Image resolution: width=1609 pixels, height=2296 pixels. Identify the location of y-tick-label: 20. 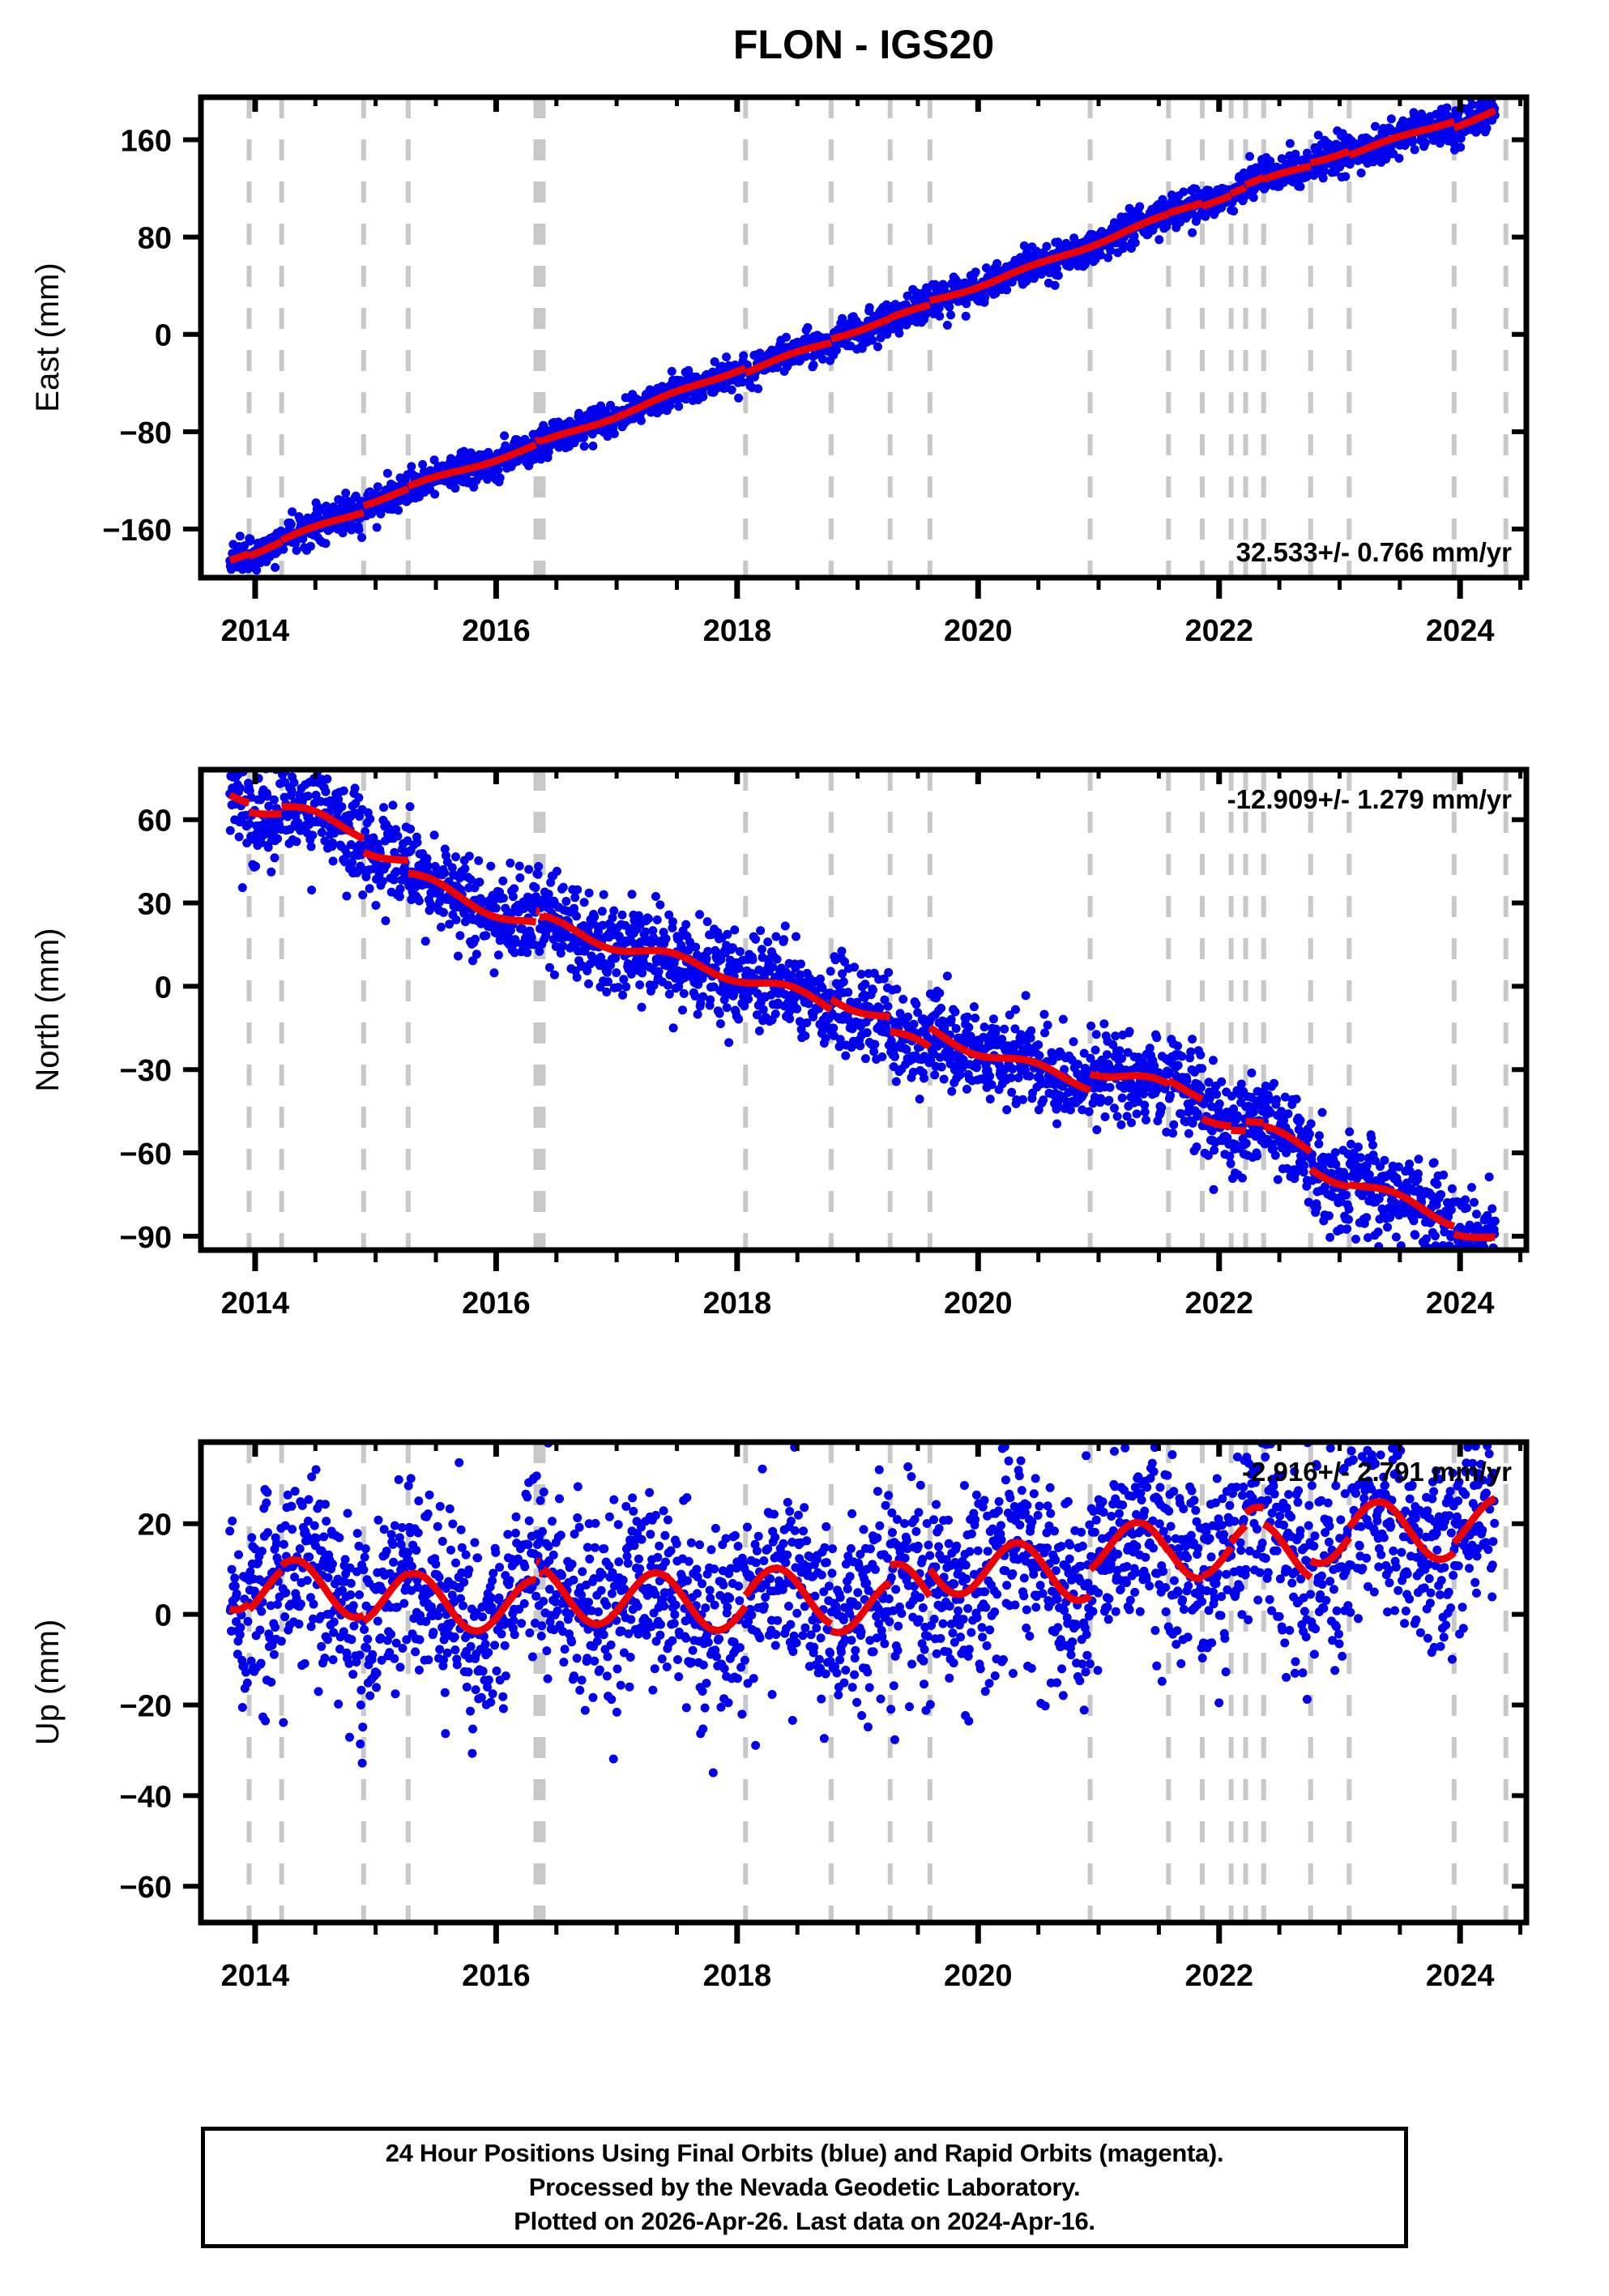
(155, 1526).